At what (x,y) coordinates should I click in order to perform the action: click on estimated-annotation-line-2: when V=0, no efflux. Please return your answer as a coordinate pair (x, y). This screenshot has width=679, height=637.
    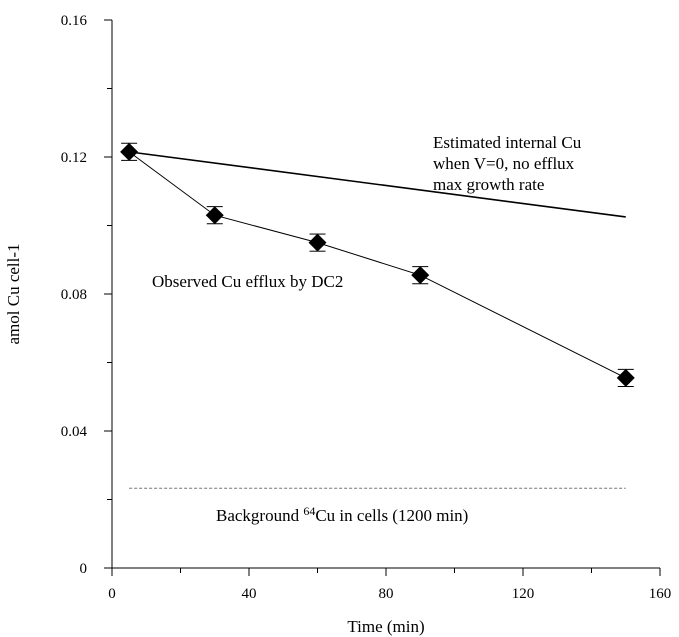
    Looking at the image, I should click on (504, 163).